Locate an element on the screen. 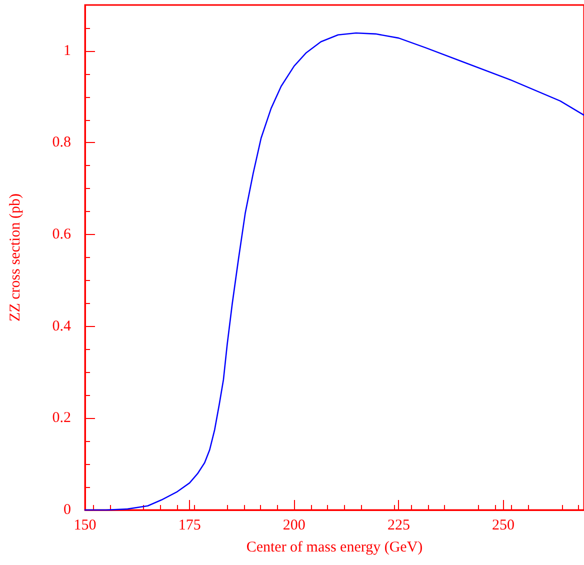  y-tick-label: 1 is located at coordinates (67, 50).